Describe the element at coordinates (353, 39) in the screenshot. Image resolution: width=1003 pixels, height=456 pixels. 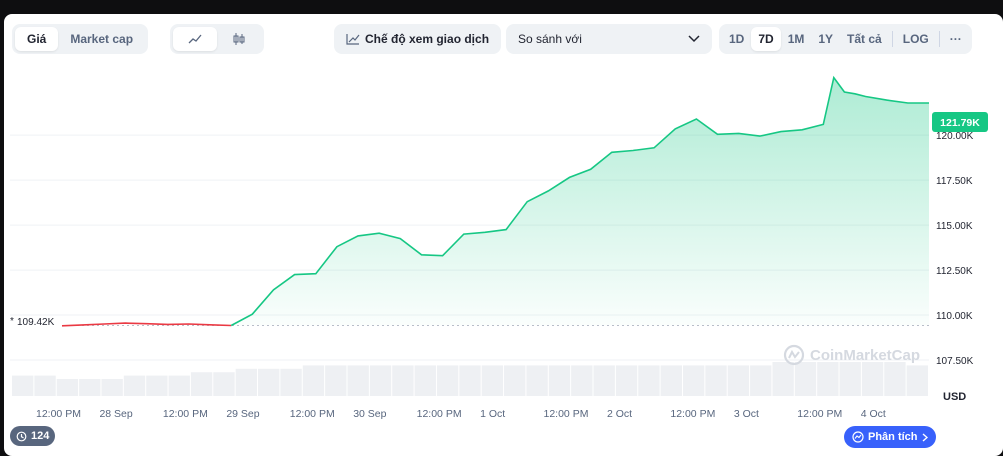
I see `trading-chart-icon` at that location.